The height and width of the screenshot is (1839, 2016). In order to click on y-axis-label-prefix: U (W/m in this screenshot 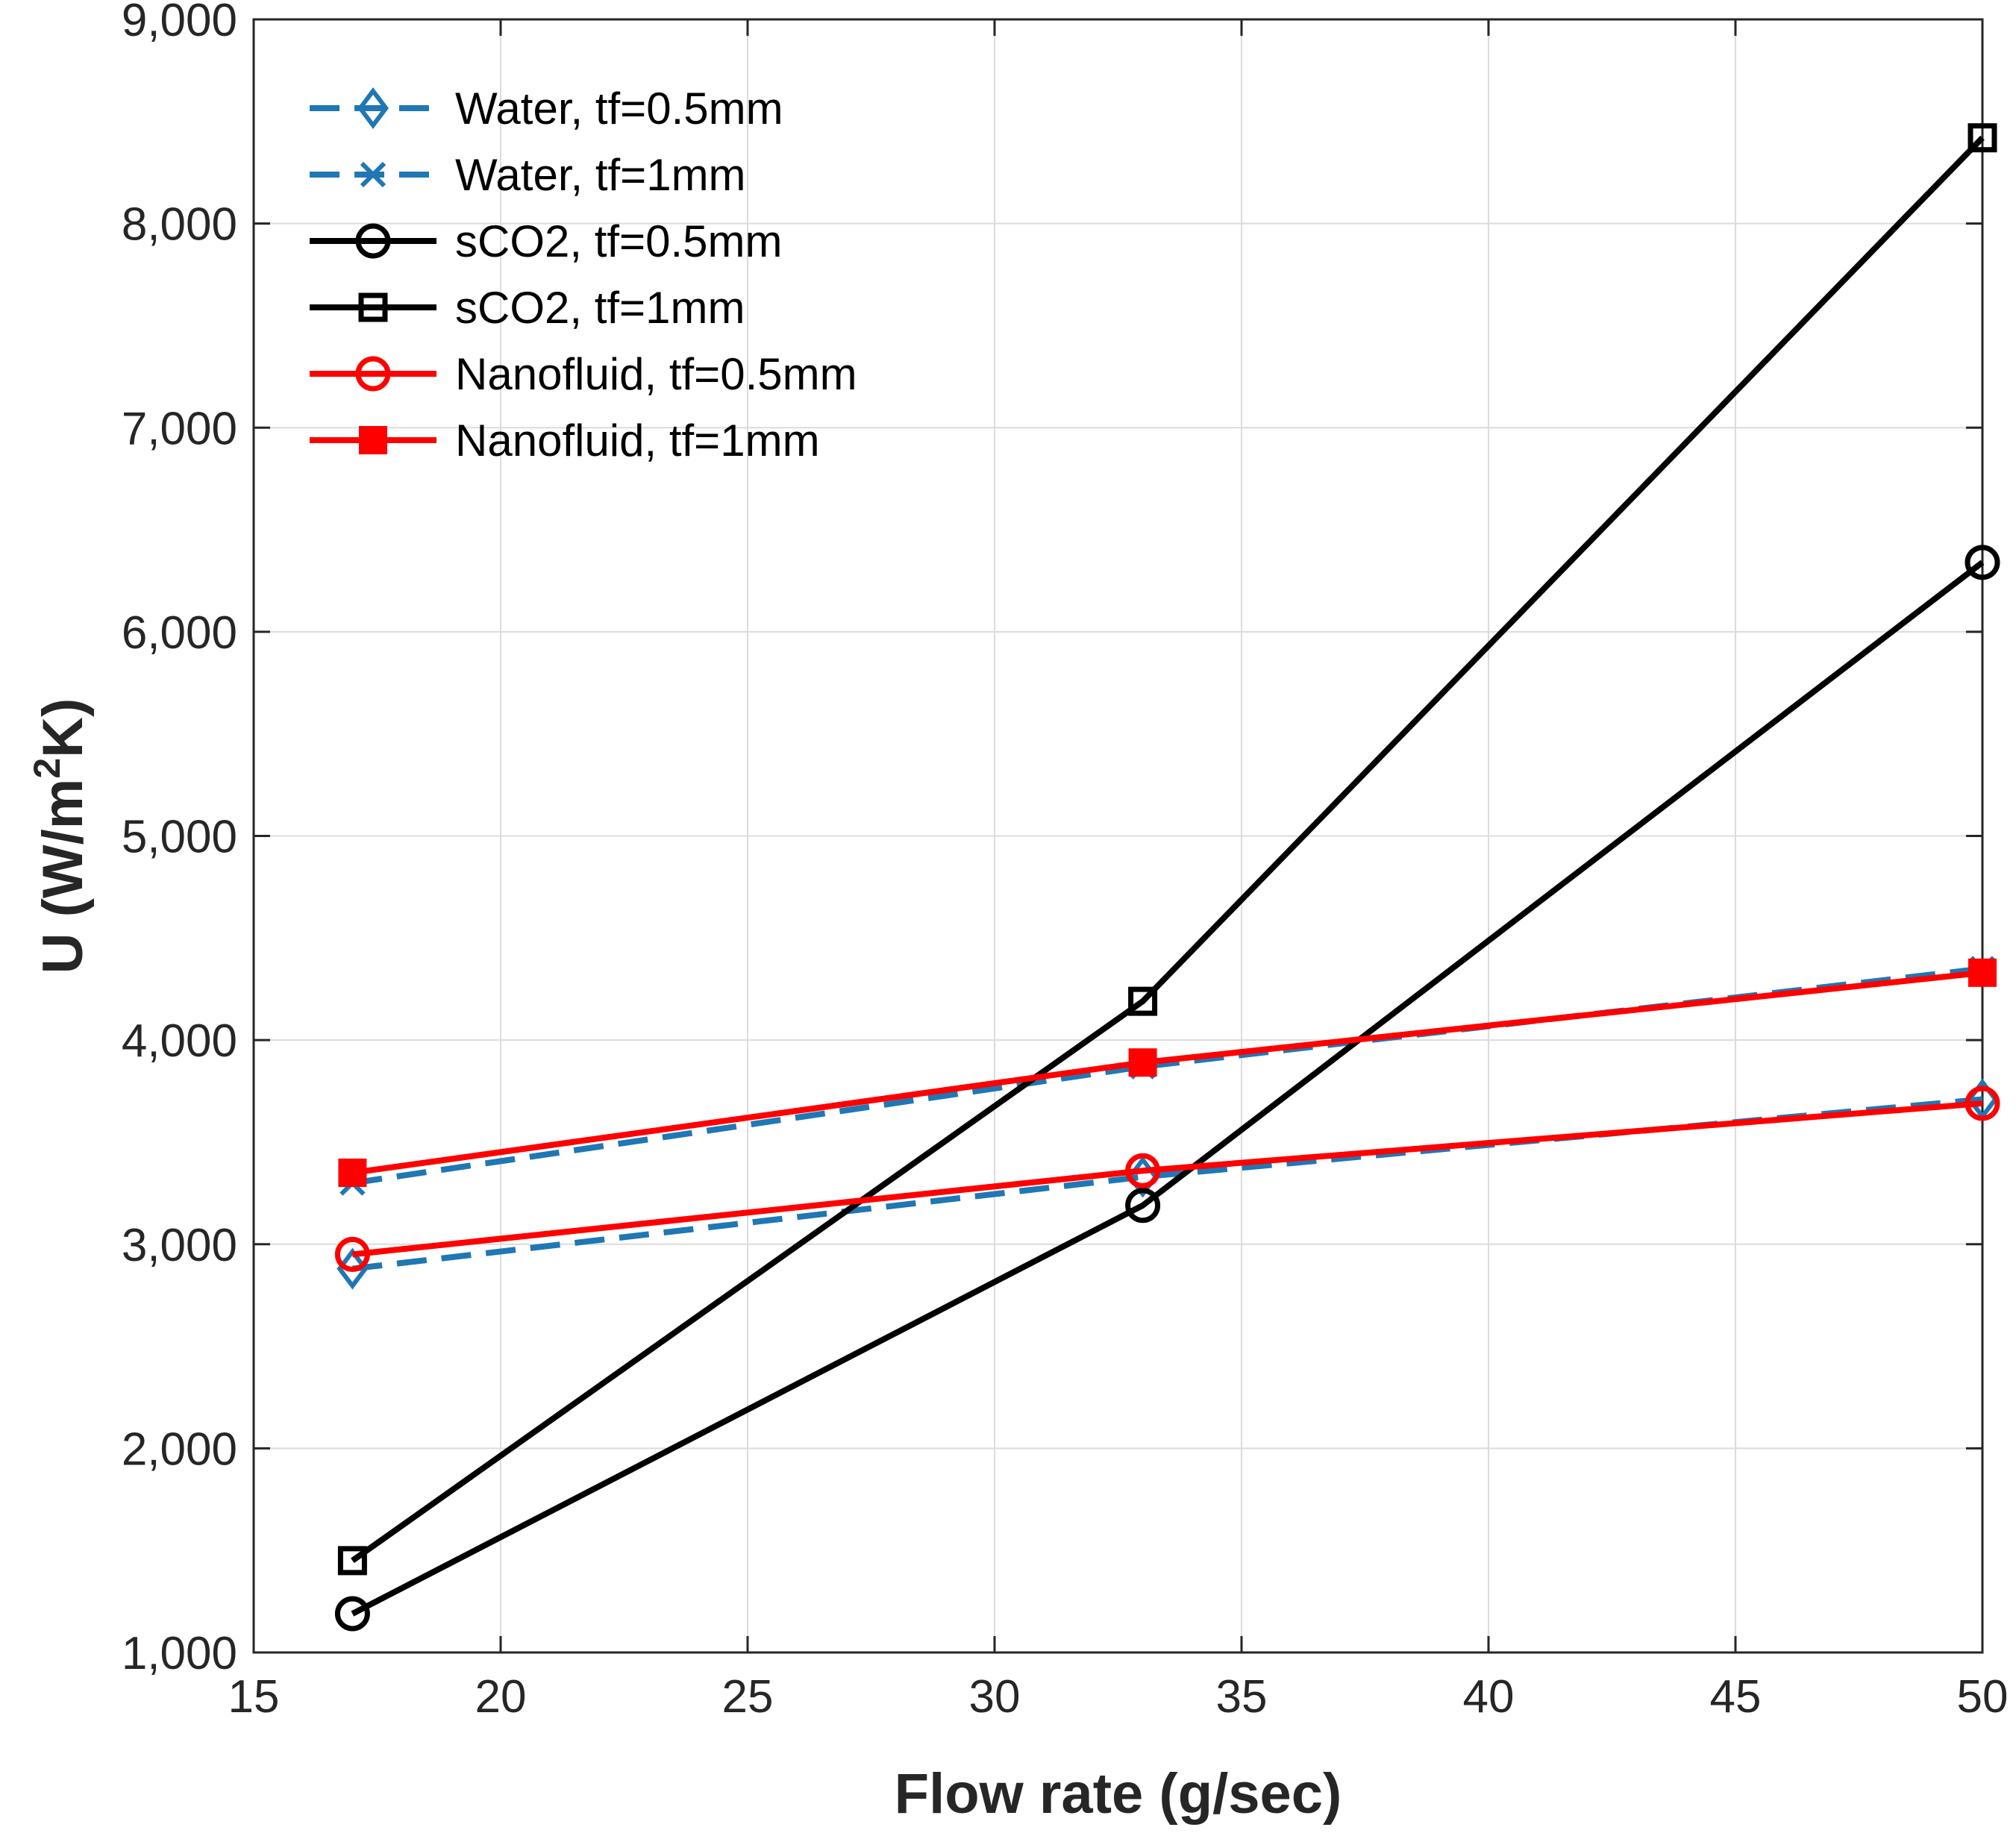, I will do `click(63, 876)`.